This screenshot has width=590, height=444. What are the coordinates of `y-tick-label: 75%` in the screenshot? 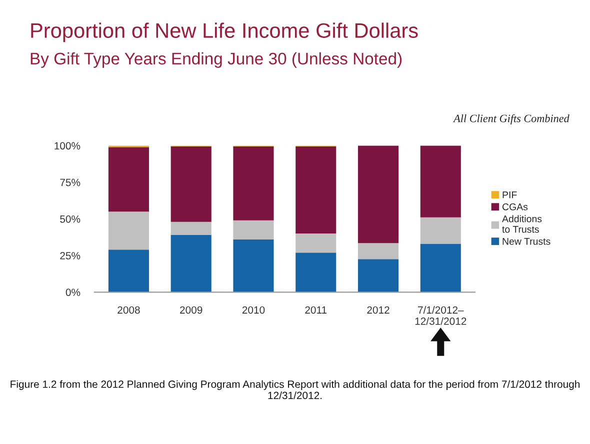 It's located at (70, 182).